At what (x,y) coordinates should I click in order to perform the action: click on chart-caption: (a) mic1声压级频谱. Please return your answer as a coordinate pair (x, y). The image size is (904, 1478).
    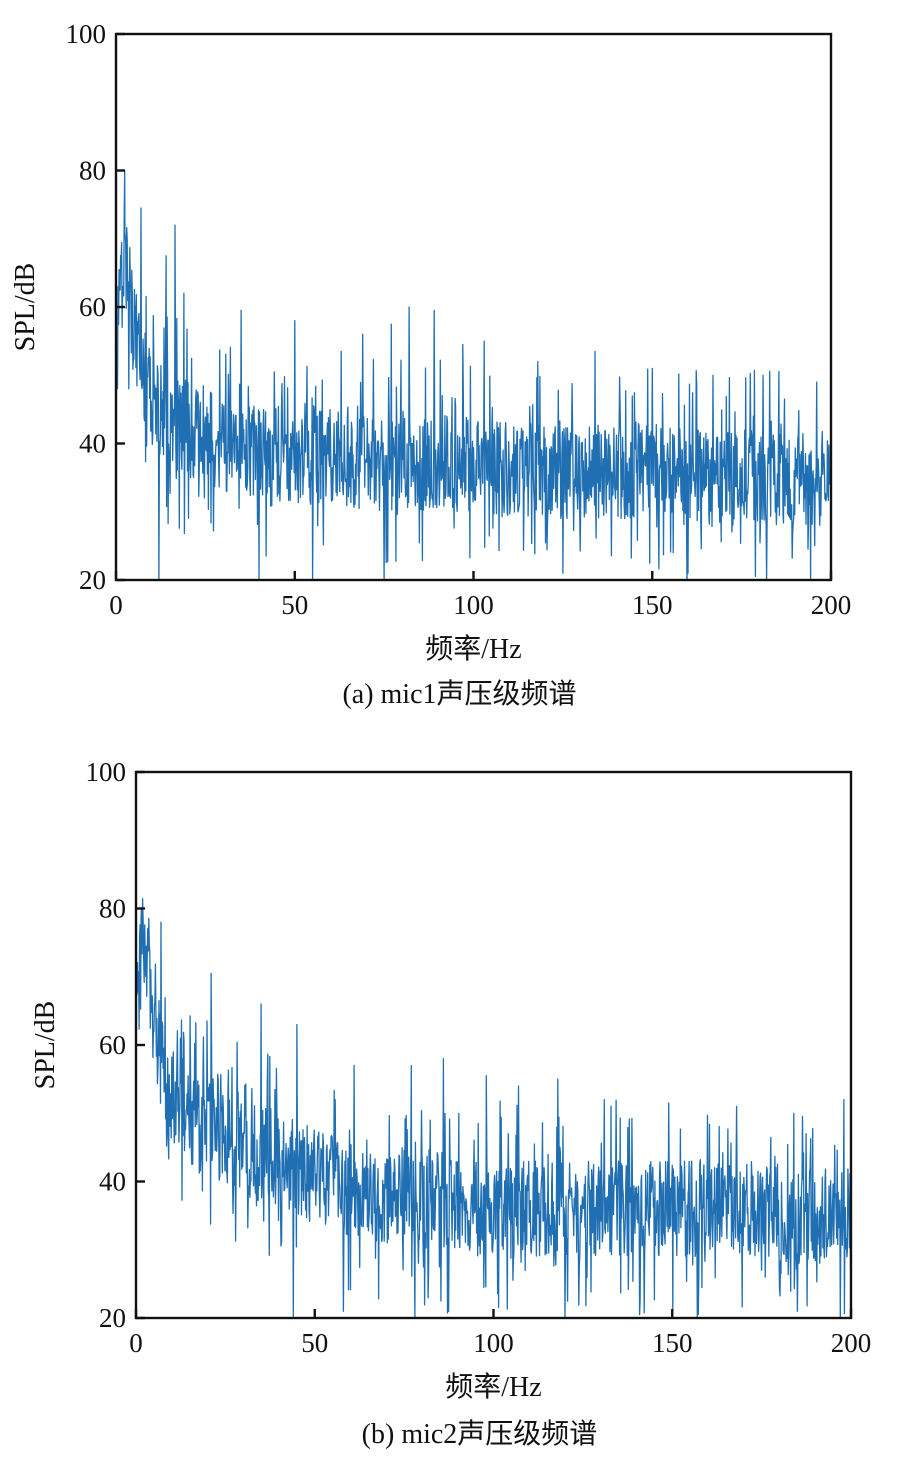
    Looking at the image, I should click on (459, 694).